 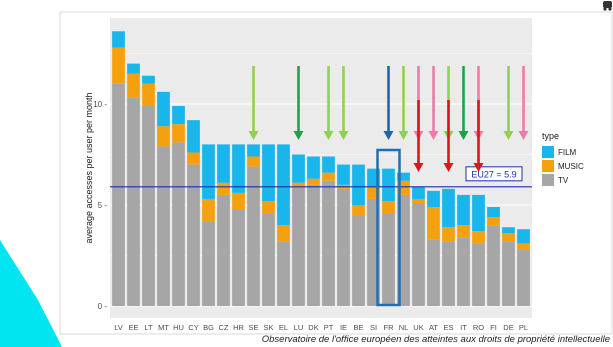 I want to click on bar-music-mt, so click(x=163, y=136).